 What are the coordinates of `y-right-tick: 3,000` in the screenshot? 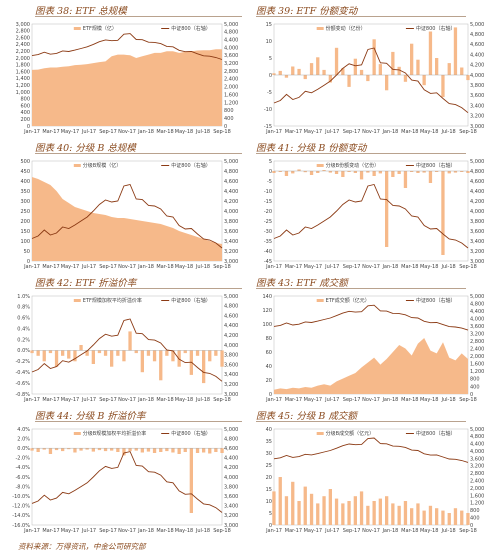 It's located at (231, 526).